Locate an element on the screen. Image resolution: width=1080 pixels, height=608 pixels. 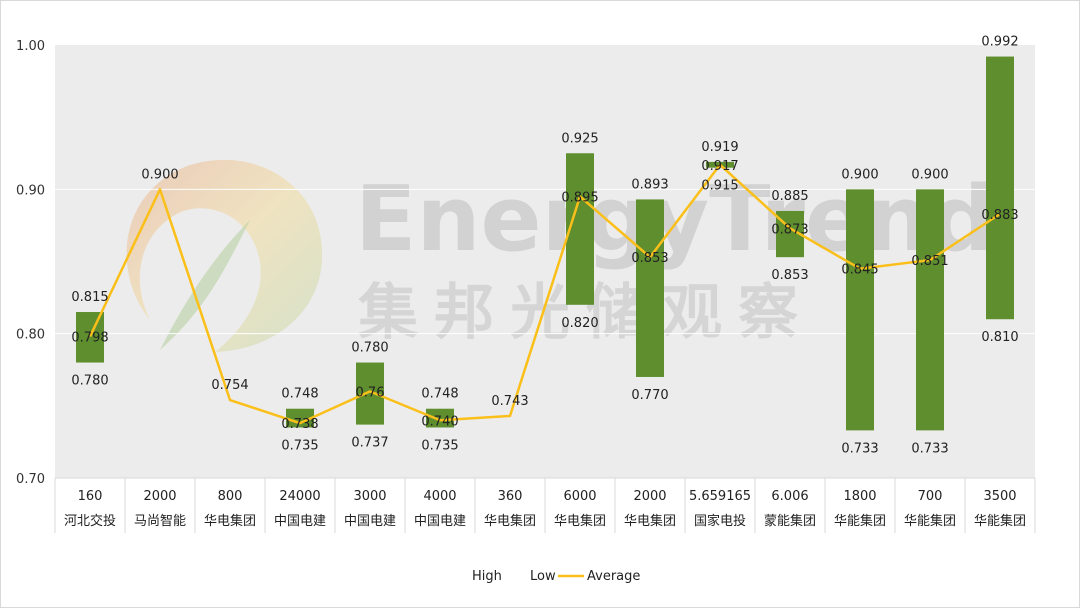
average-value-label: 0.740 is located at coordinates (439, 421).